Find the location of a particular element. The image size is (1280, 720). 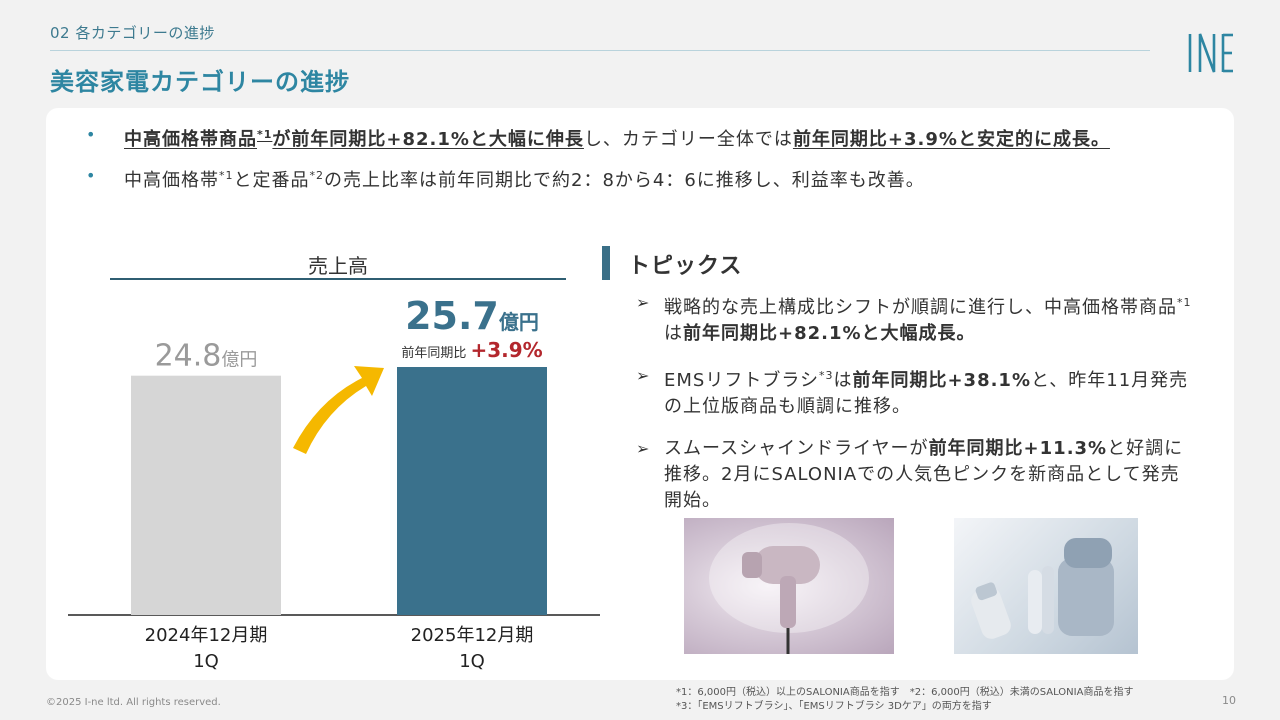

text-segment: 前年同期比+38.1% is located at coordinates (941, 380).